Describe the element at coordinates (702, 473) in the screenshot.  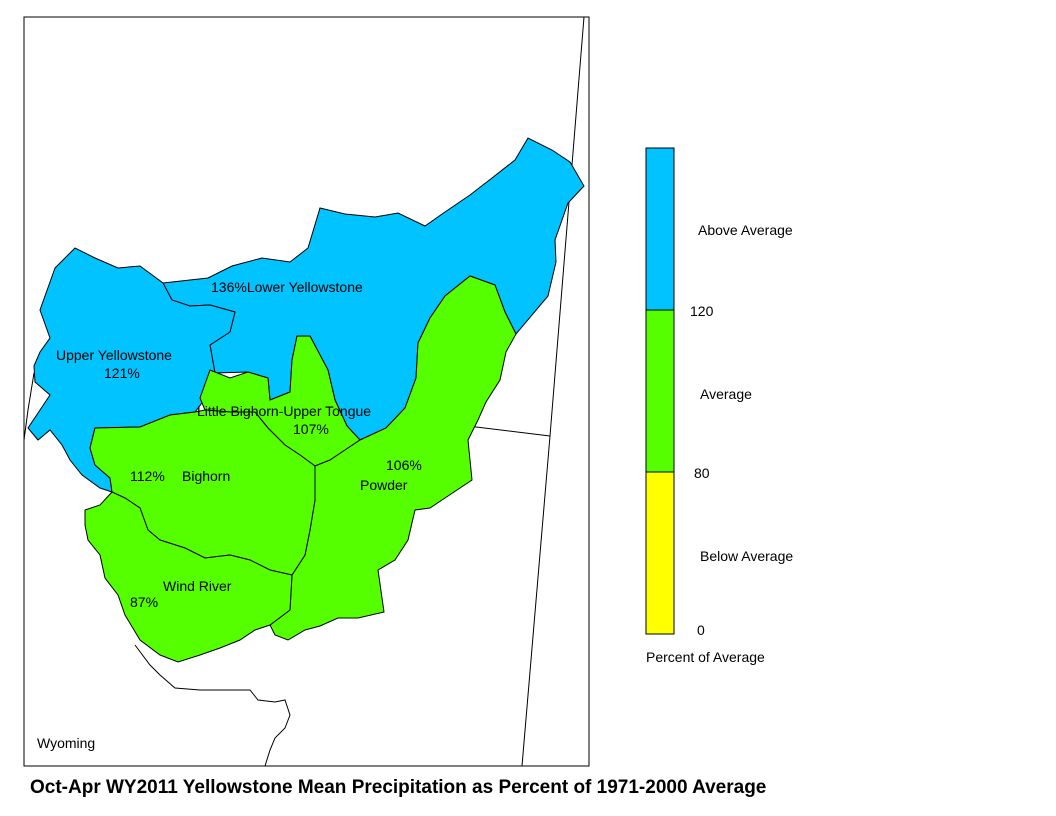
I see `legend-break-80: 80` at that location.